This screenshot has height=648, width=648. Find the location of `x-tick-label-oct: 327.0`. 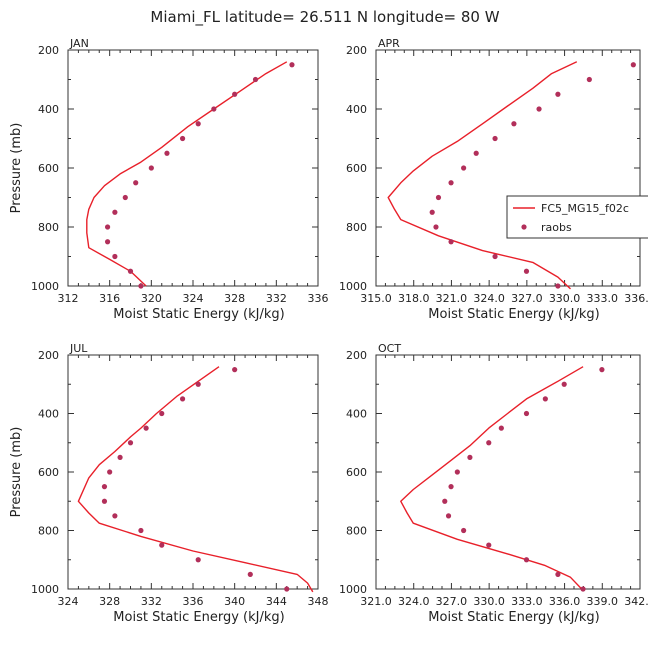

x-tick-label-oct: 327.0 is located at coordinates (452, 601).